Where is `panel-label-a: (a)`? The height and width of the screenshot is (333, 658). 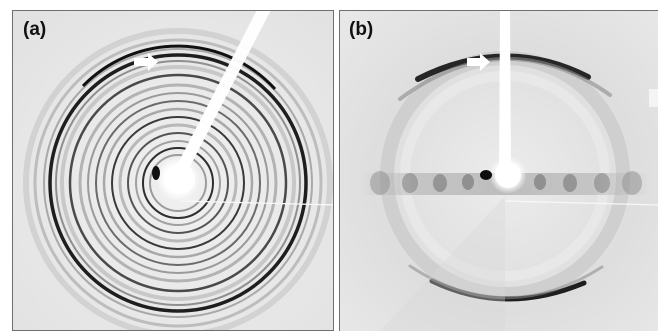
panel-label-a: (a) is located at coordinates (35, 29).